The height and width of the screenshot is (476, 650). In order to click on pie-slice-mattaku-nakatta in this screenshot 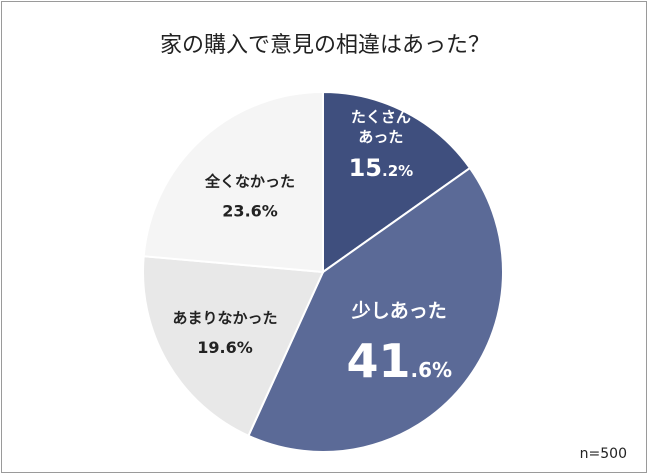, I will do `click(233, 182)`.